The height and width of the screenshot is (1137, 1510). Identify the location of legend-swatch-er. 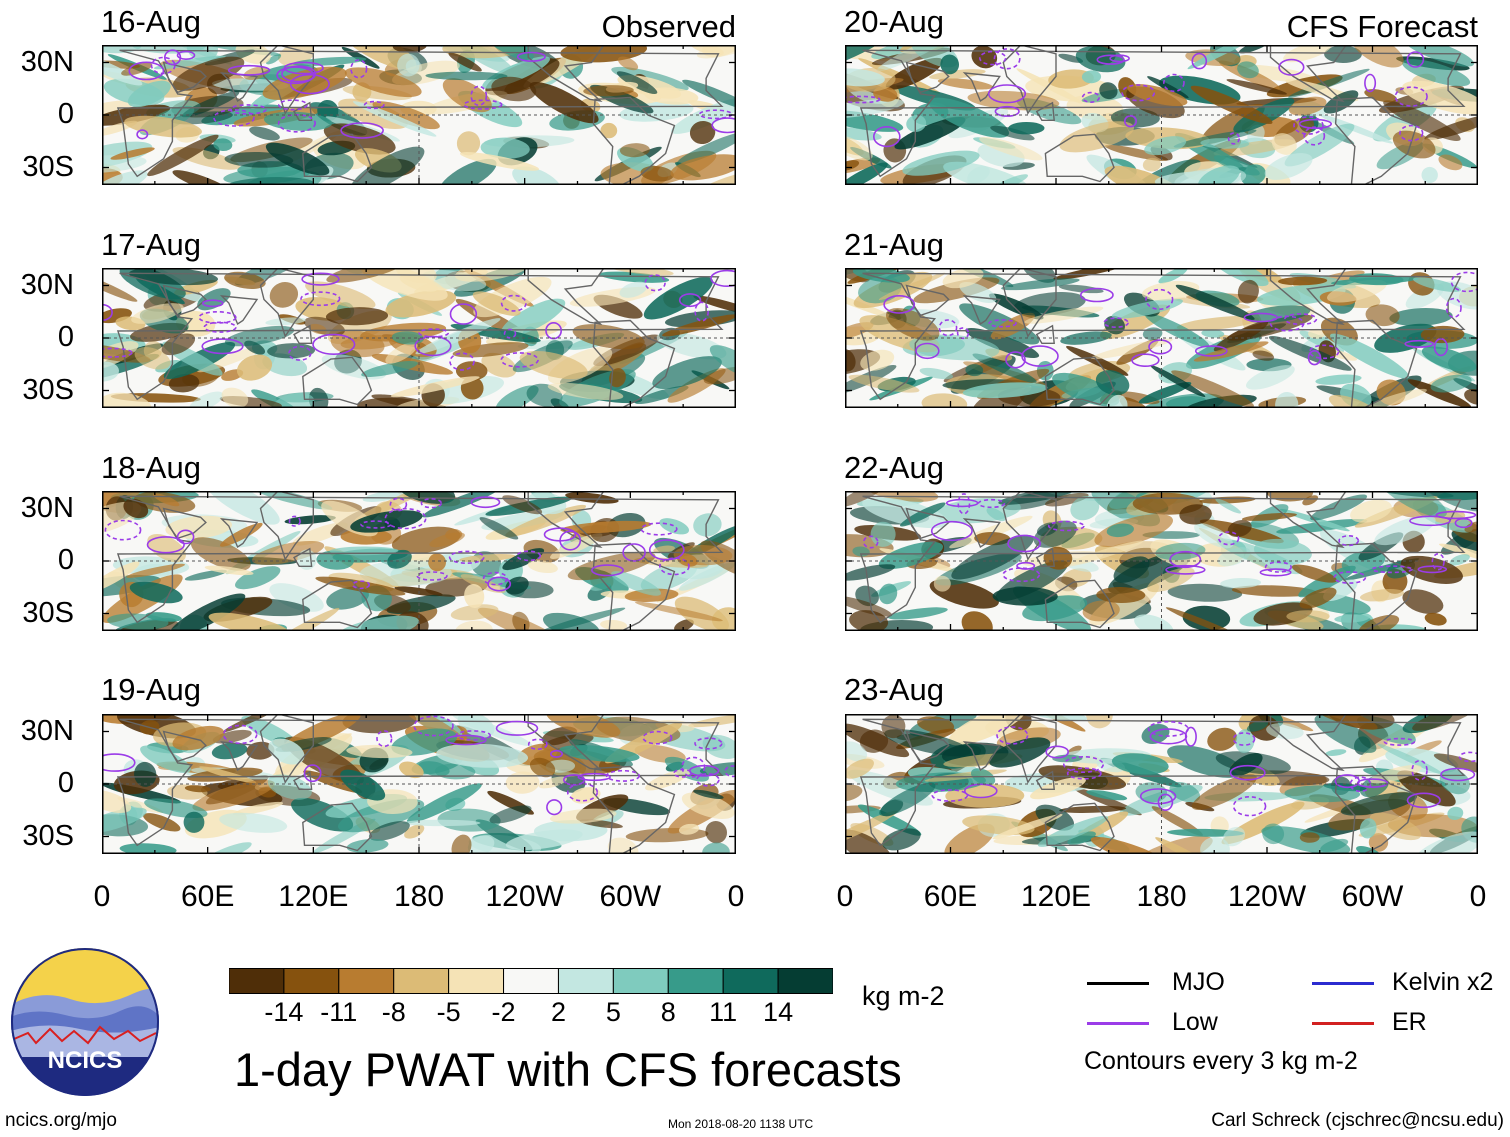
(1343, 1023).